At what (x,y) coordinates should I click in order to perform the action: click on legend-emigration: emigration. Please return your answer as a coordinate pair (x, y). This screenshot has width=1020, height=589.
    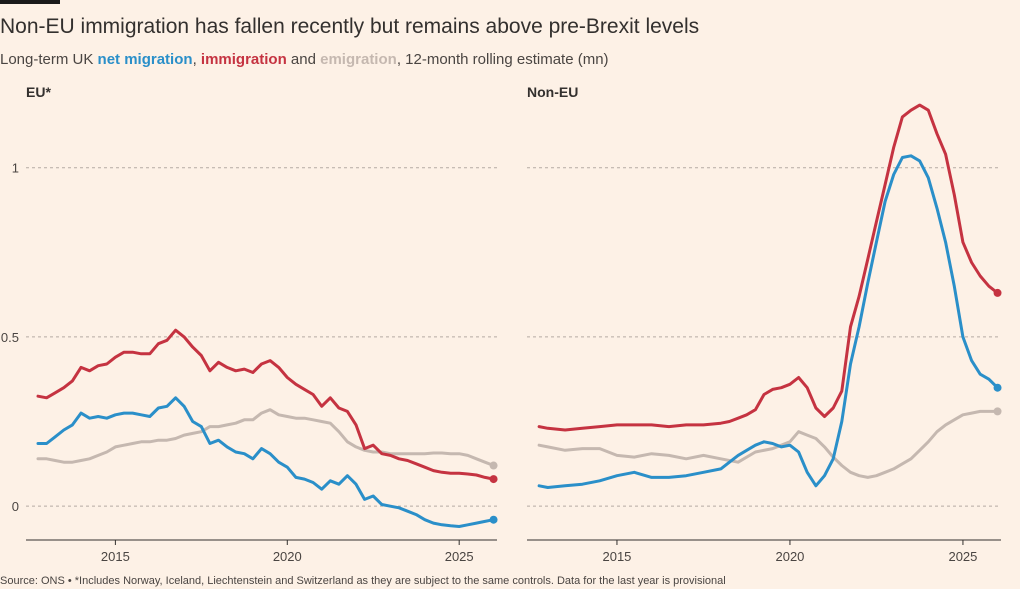
    Looking at the image, I should click on (358, 59).